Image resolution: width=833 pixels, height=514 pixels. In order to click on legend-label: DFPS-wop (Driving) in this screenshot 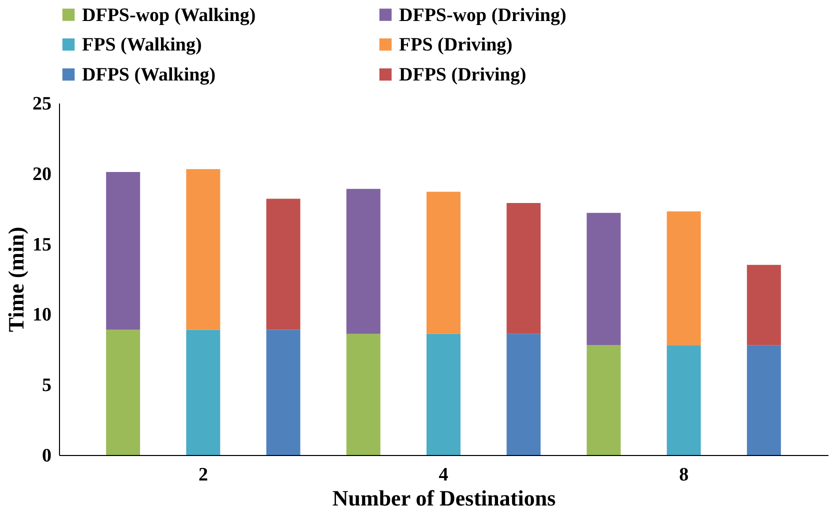, I will do `click(482, 15)`.